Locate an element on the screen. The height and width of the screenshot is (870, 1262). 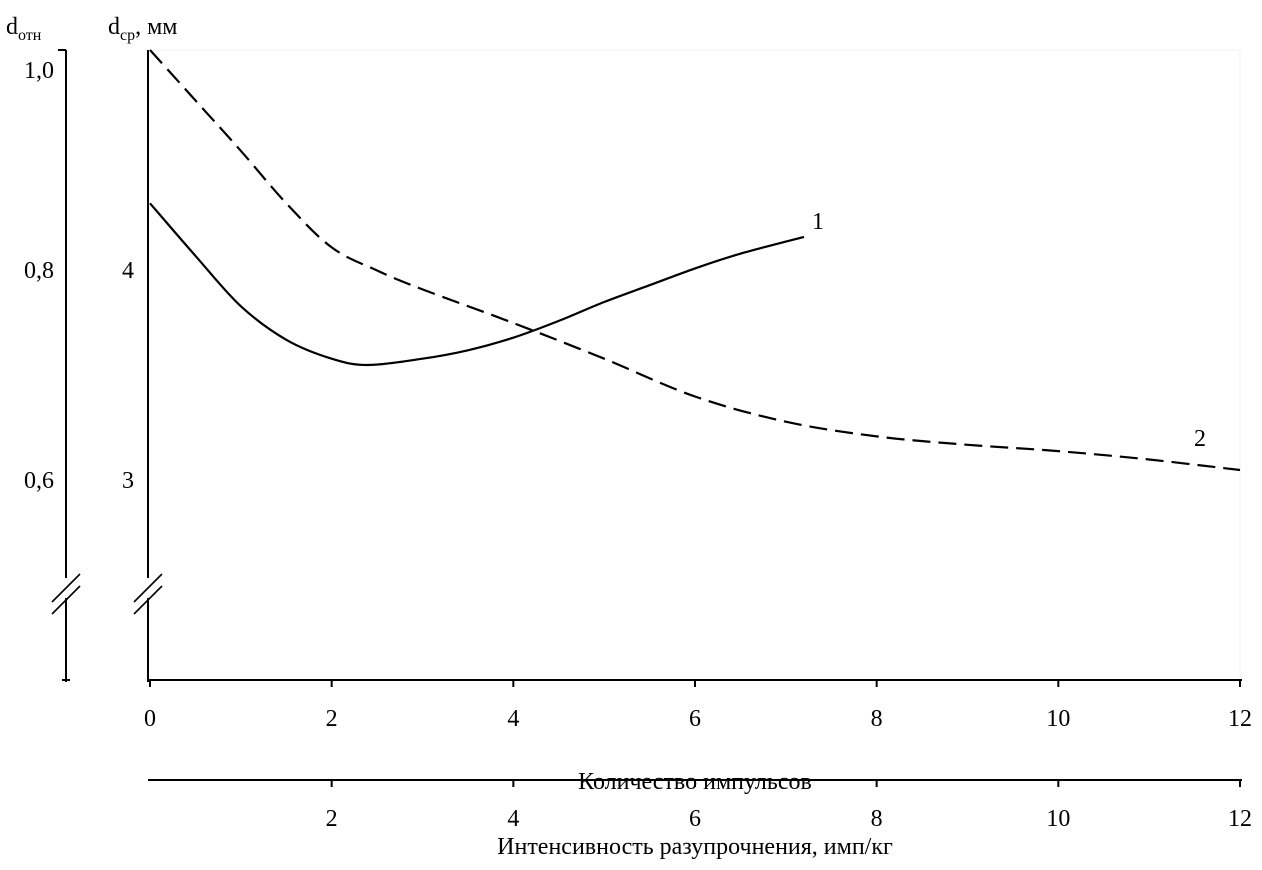
series-1-label: 1 is located at coordinates (818, 222).